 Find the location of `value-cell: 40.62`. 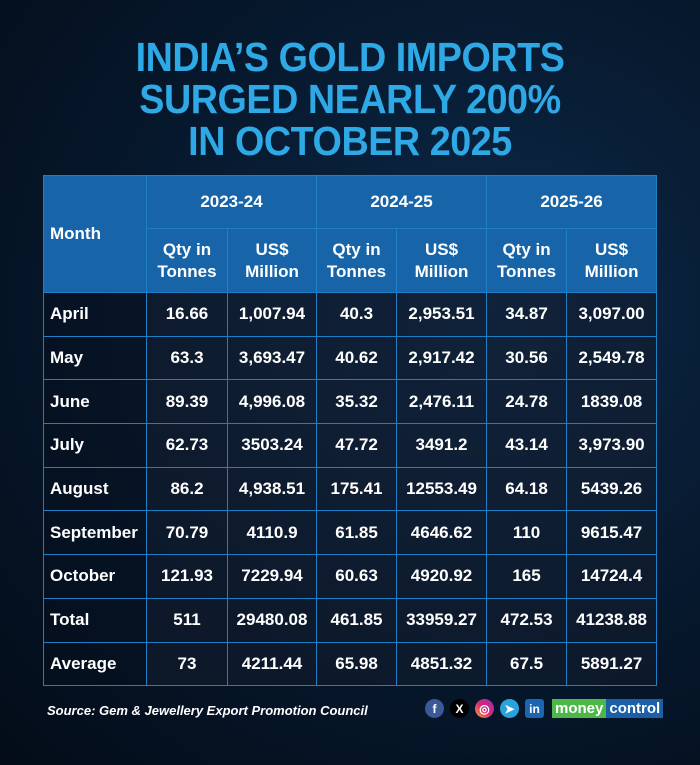

value-cell: 40.62 is located at coordinates (357, 358).